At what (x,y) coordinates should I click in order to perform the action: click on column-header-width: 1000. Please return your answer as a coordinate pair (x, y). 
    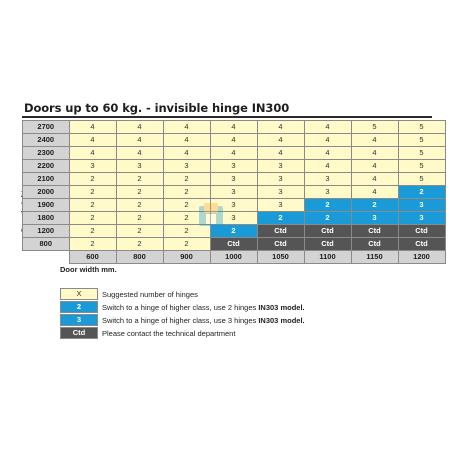
    Looking at the image, I should click on (233, 257).